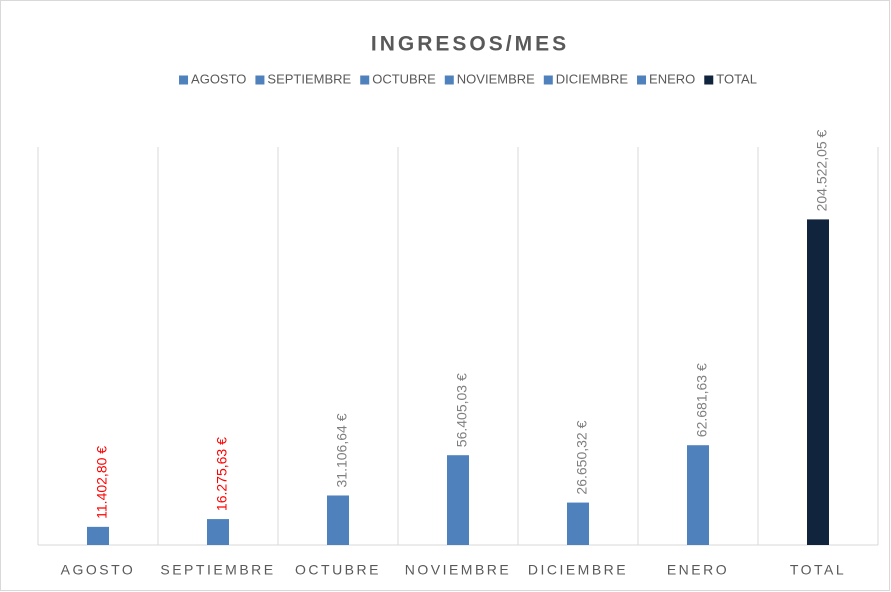 The height and width of the screenshot is (592, 891). What do you see at coordinates (218, 78) in the screenshot?
I see `legend-label: AGOSTO` at bounding box center [218, 78].